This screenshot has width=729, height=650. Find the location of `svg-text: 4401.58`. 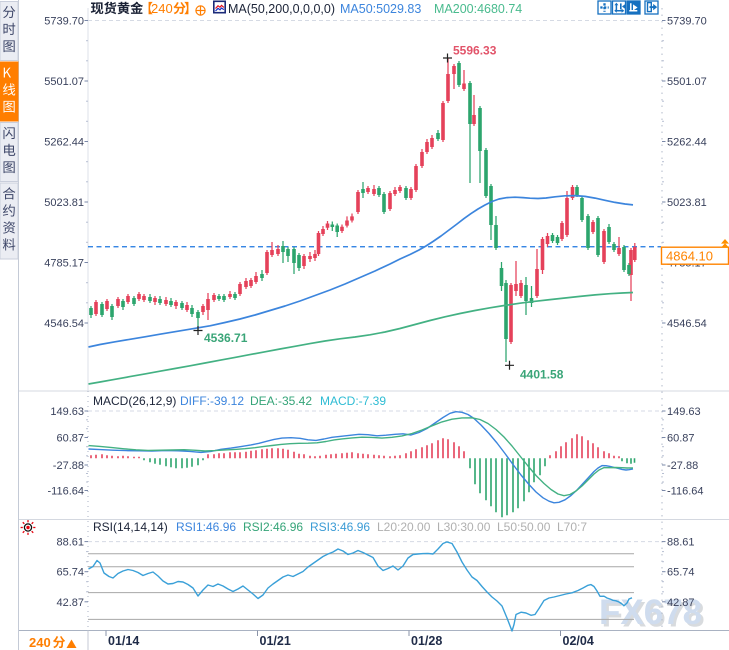

svg-text: 4401.58 is located at coordinates (542, 375).